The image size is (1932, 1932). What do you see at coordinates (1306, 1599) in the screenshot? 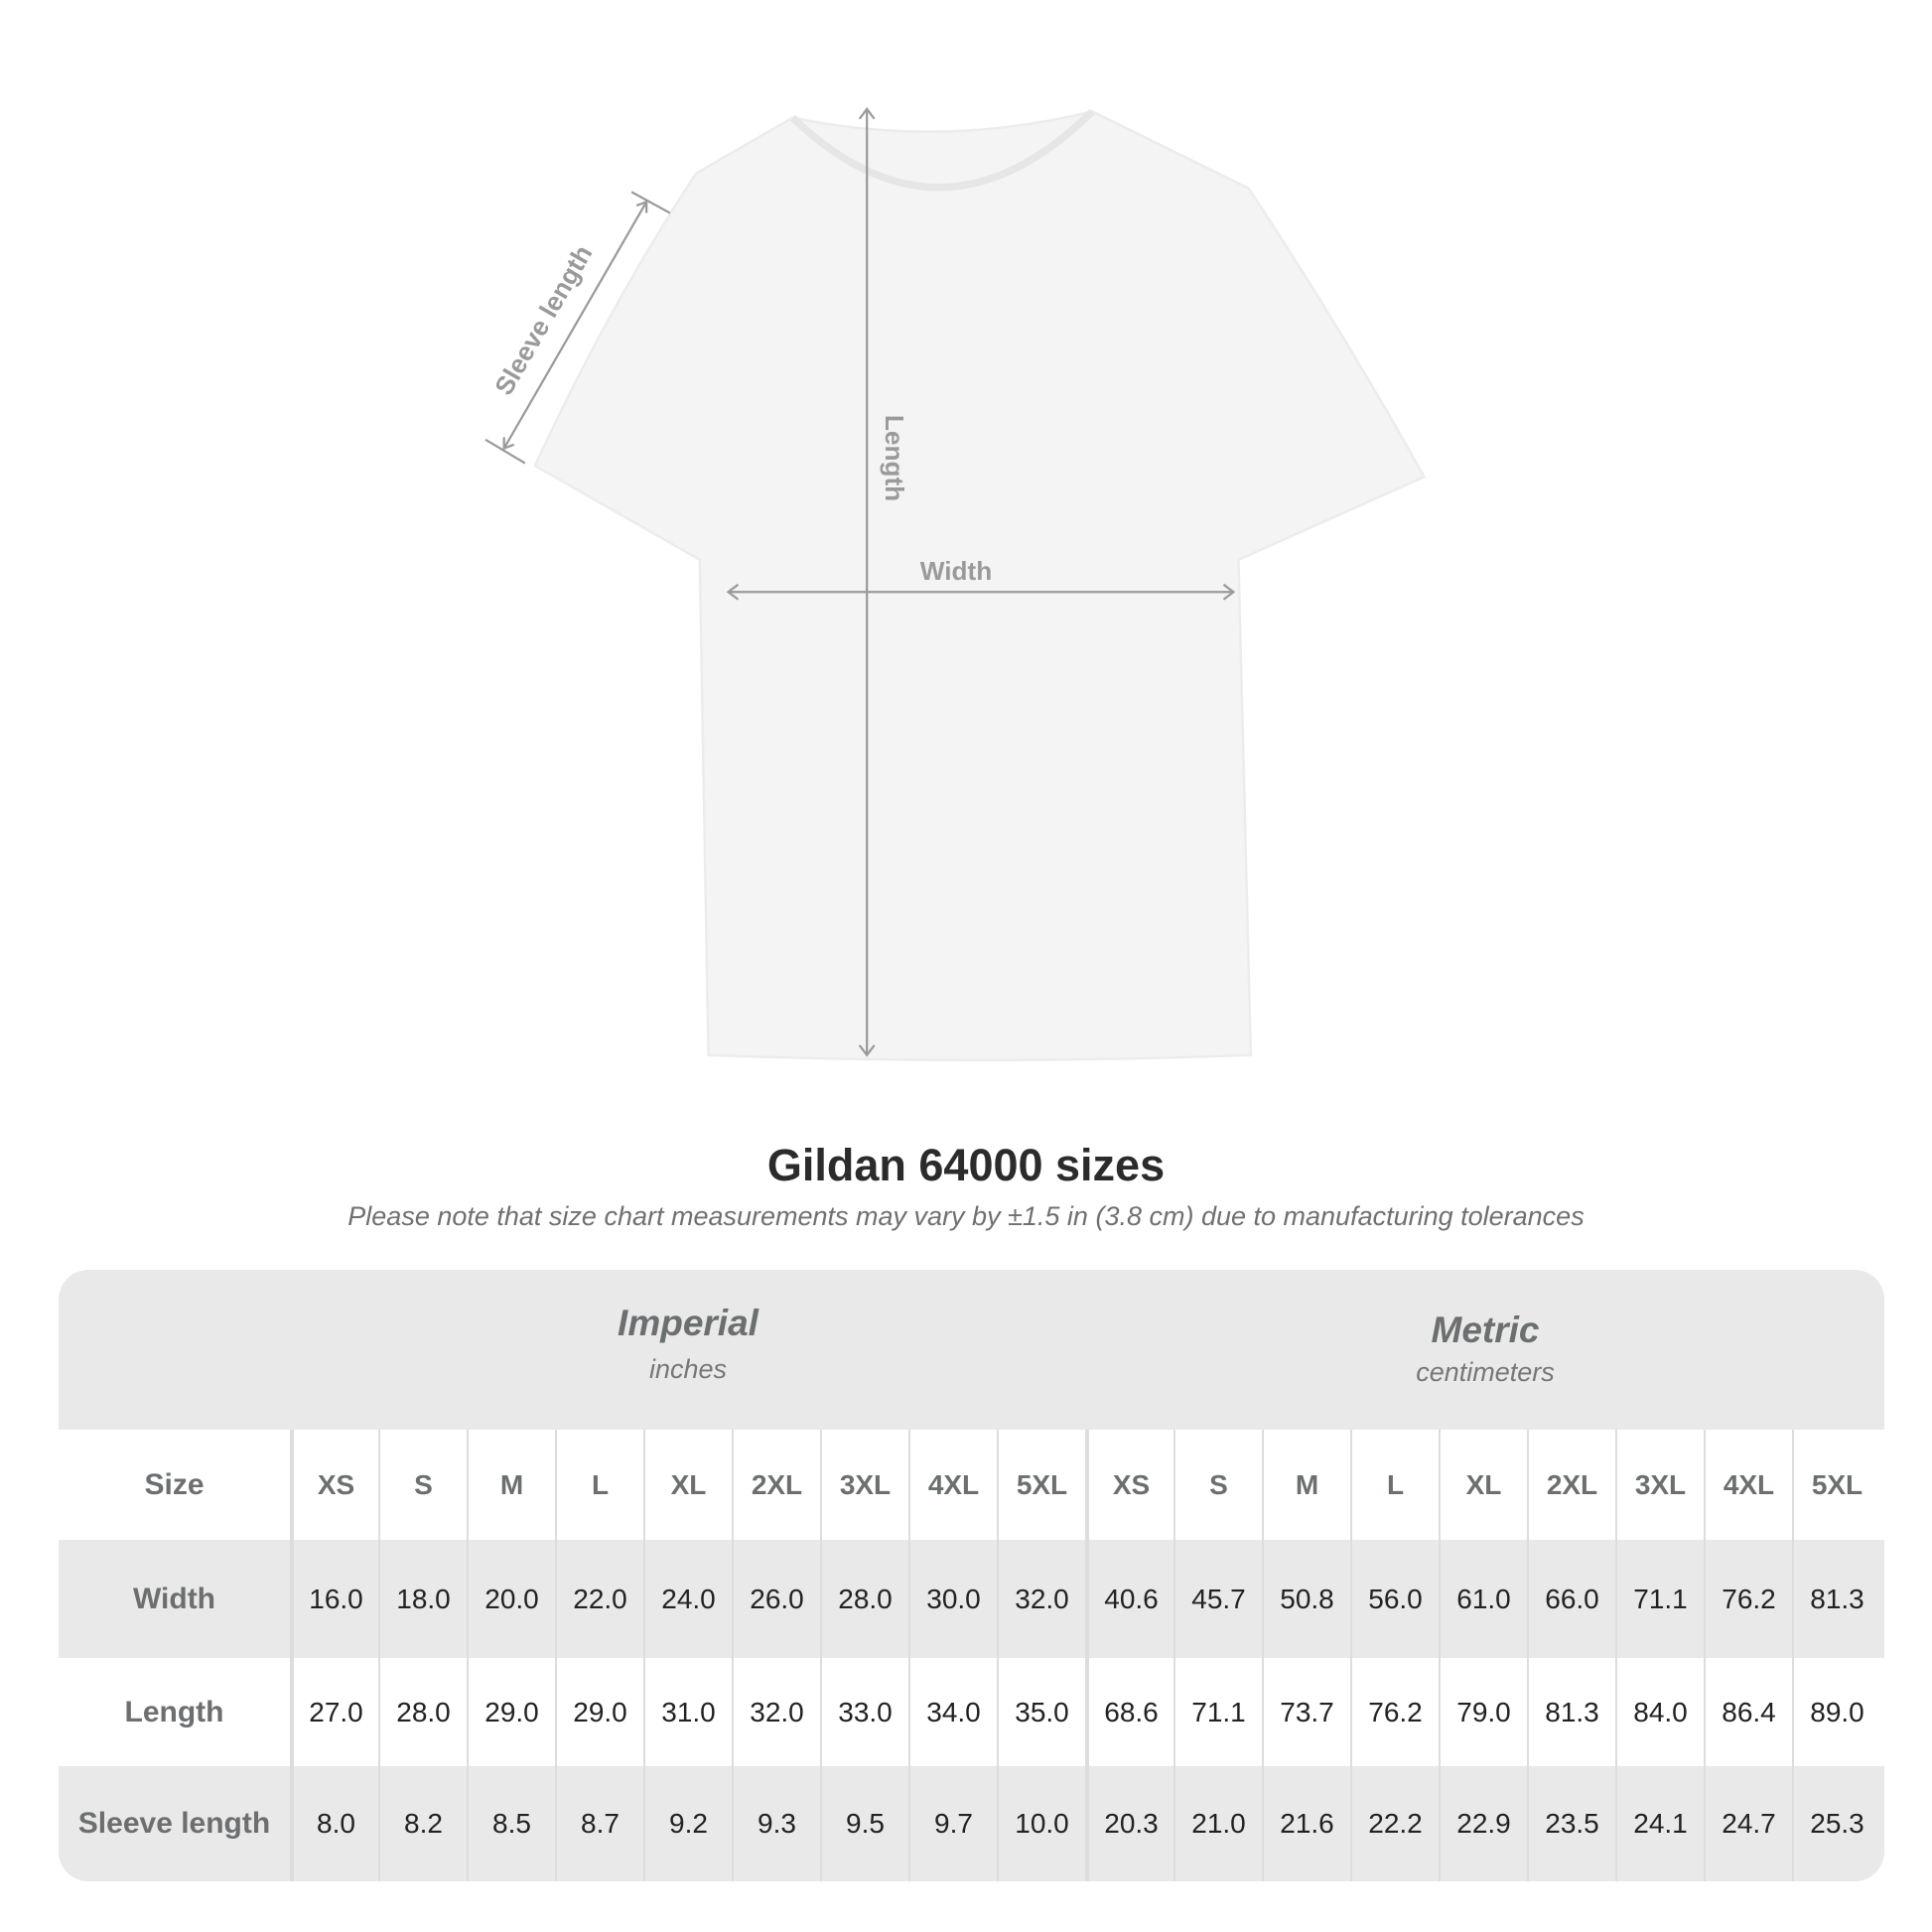
I see `table-cell-metric: 50.8` at bounding box center [1306, 1599].